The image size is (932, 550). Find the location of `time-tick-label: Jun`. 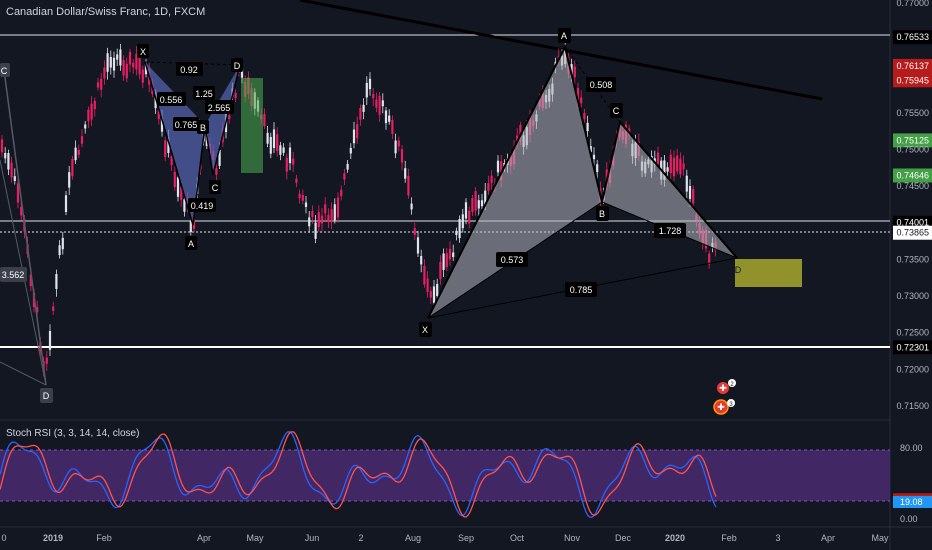

time-tick-label: Jun is located at coordinates (312, 538).